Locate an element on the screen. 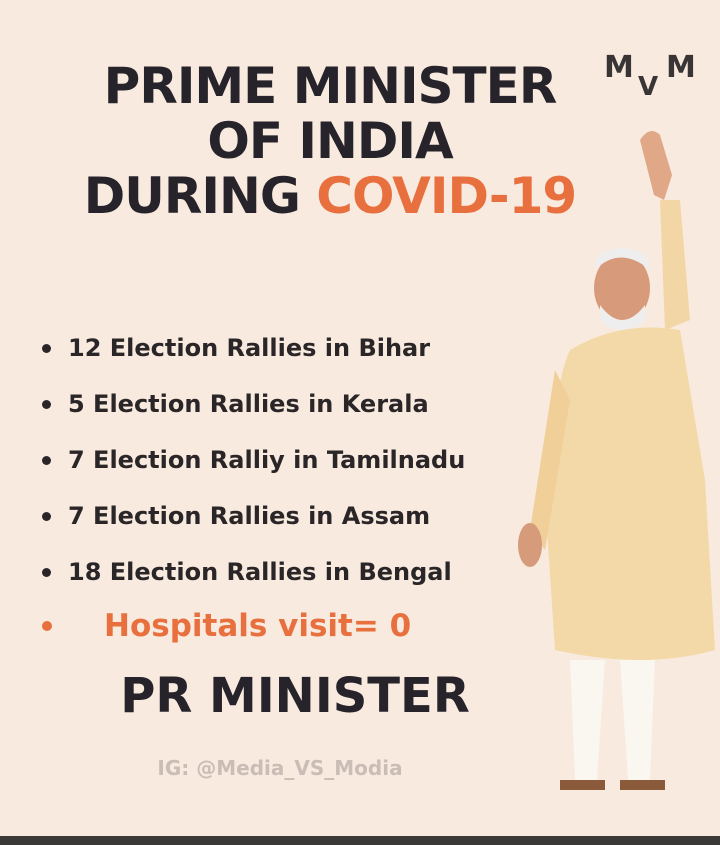  bullet-item: 18 Election Rallies in Bengal is located at coordinates (247, 572).